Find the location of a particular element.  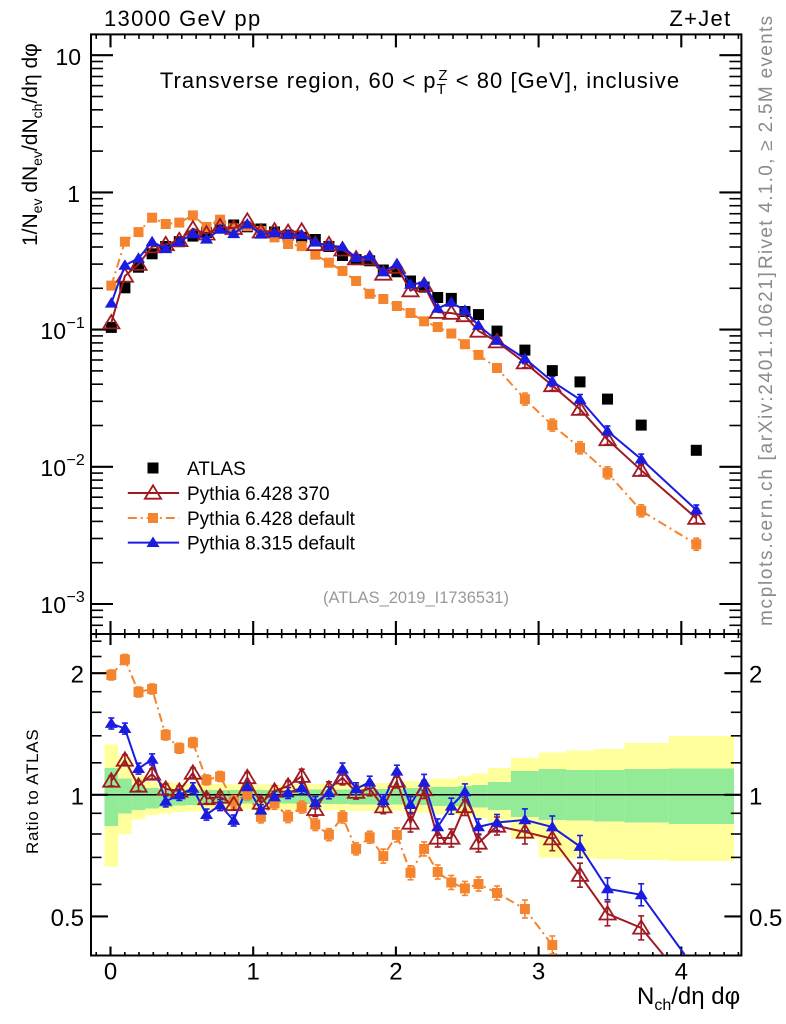

svg-text: Ratio to ATLAS is located at coordinates (32, 791).